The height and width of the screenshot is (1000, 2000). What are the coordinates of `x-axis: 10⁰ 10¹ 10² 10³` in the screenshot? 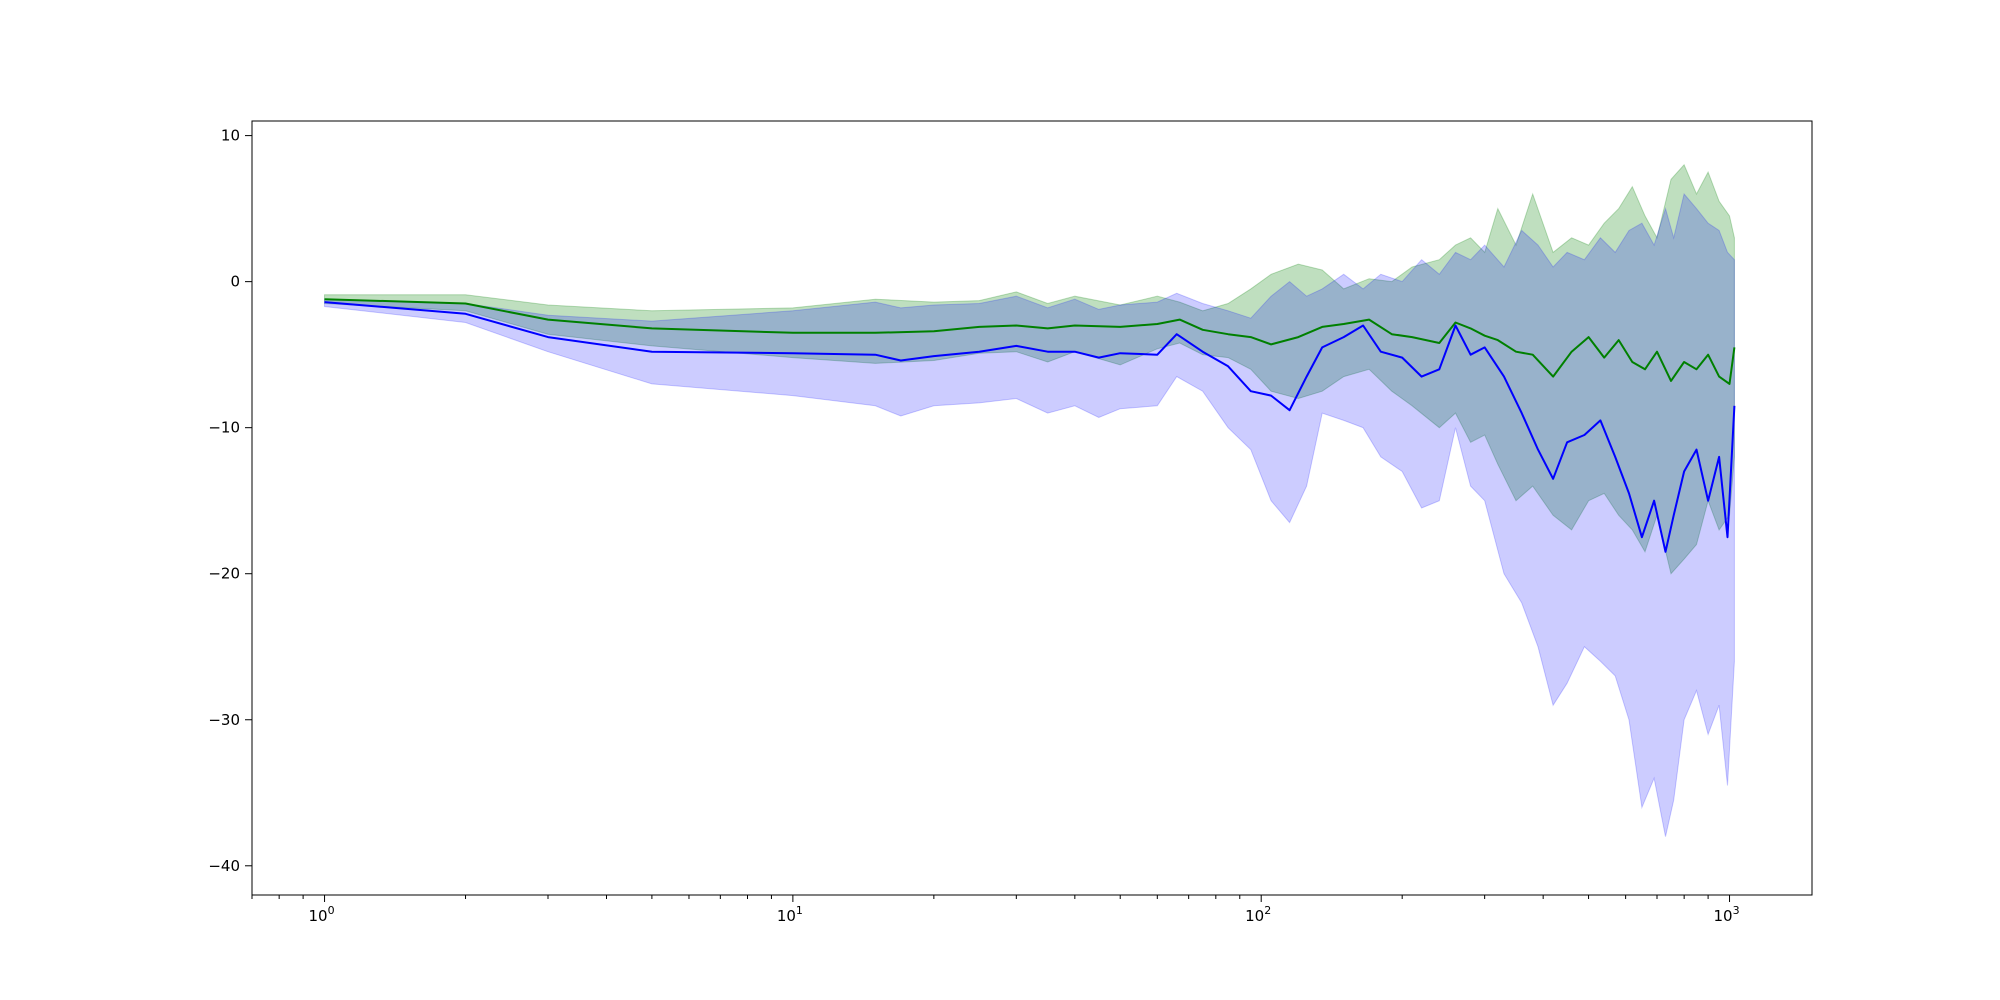 It's located at (995, 910).